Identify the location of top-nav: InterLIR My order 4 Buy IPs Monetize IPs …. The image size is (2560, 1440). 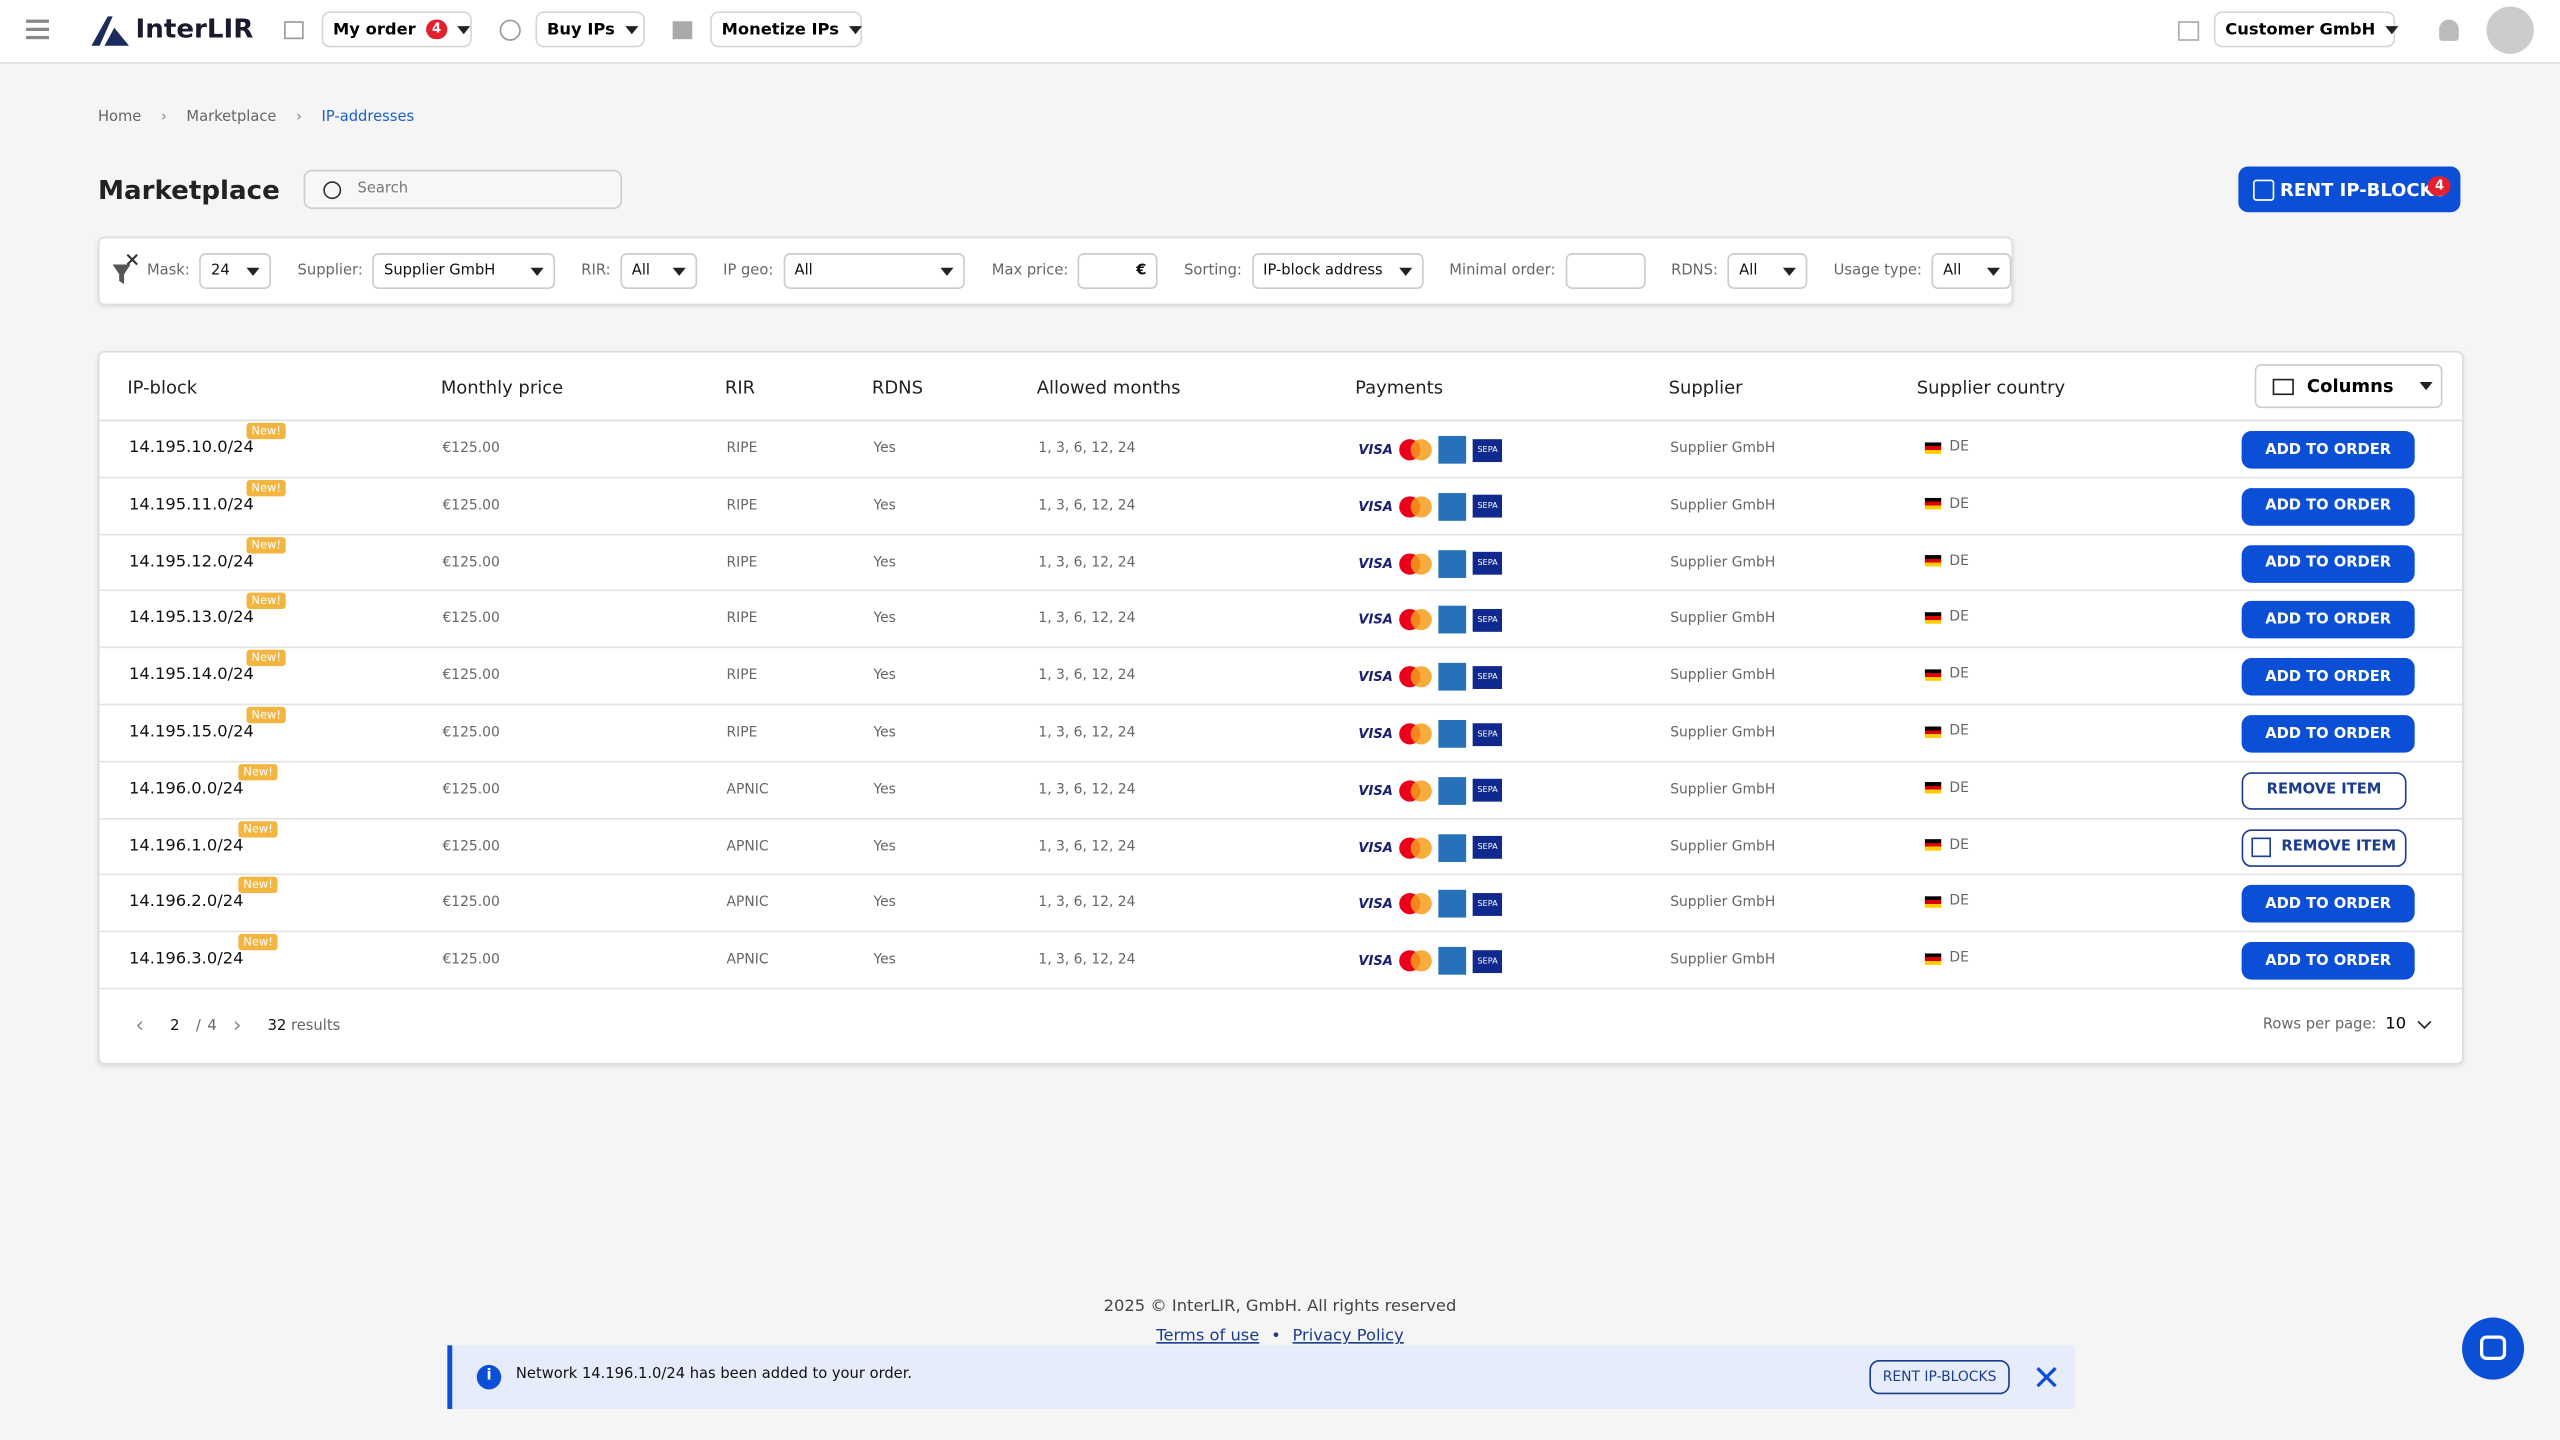
(1280, 32).